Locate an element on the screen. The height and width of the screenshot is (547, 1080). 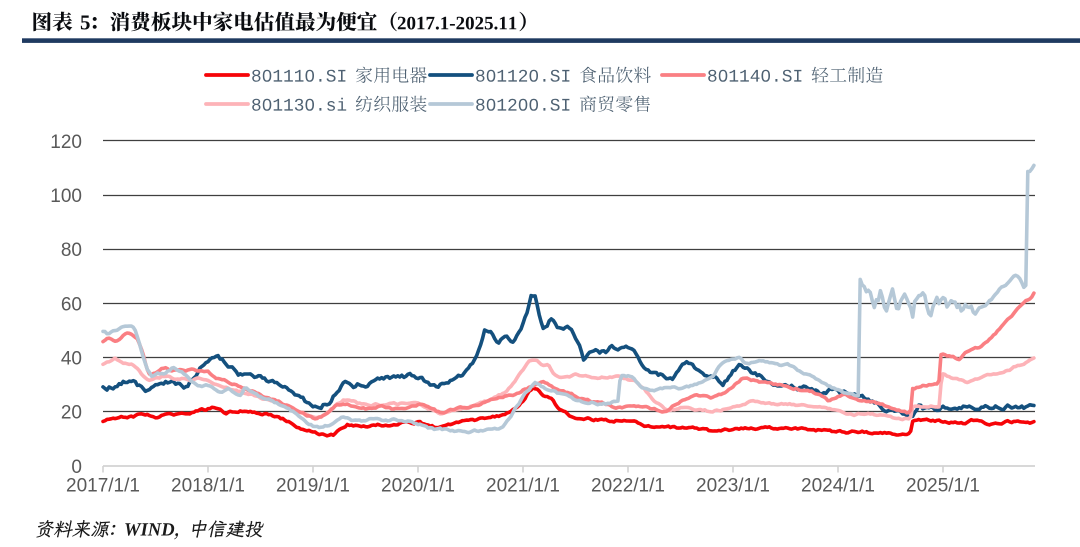
svg-text: 2025/1/1 is located at coordinates (943, 486).